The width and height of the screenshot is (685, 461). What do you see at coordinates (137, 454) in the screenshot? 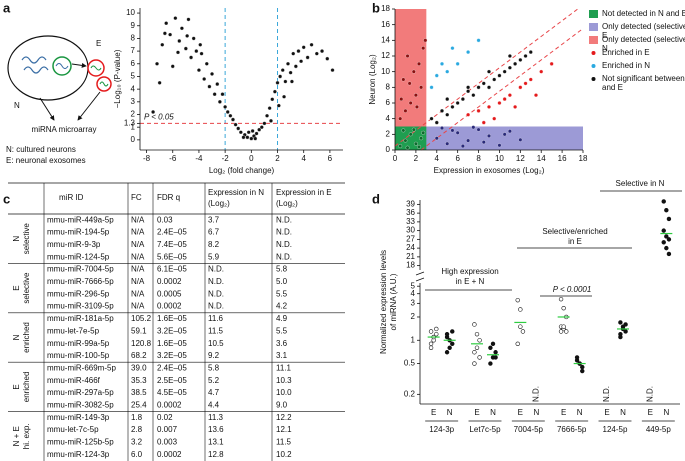
I see `table-cell: 6.0` at bounding box center [137, 454].